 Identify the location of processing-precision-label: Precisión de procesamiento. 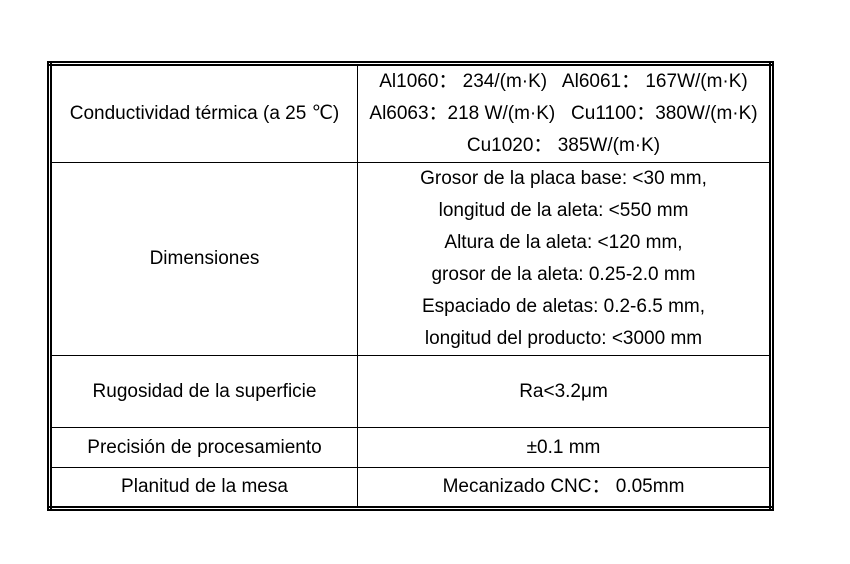
(203, 447).